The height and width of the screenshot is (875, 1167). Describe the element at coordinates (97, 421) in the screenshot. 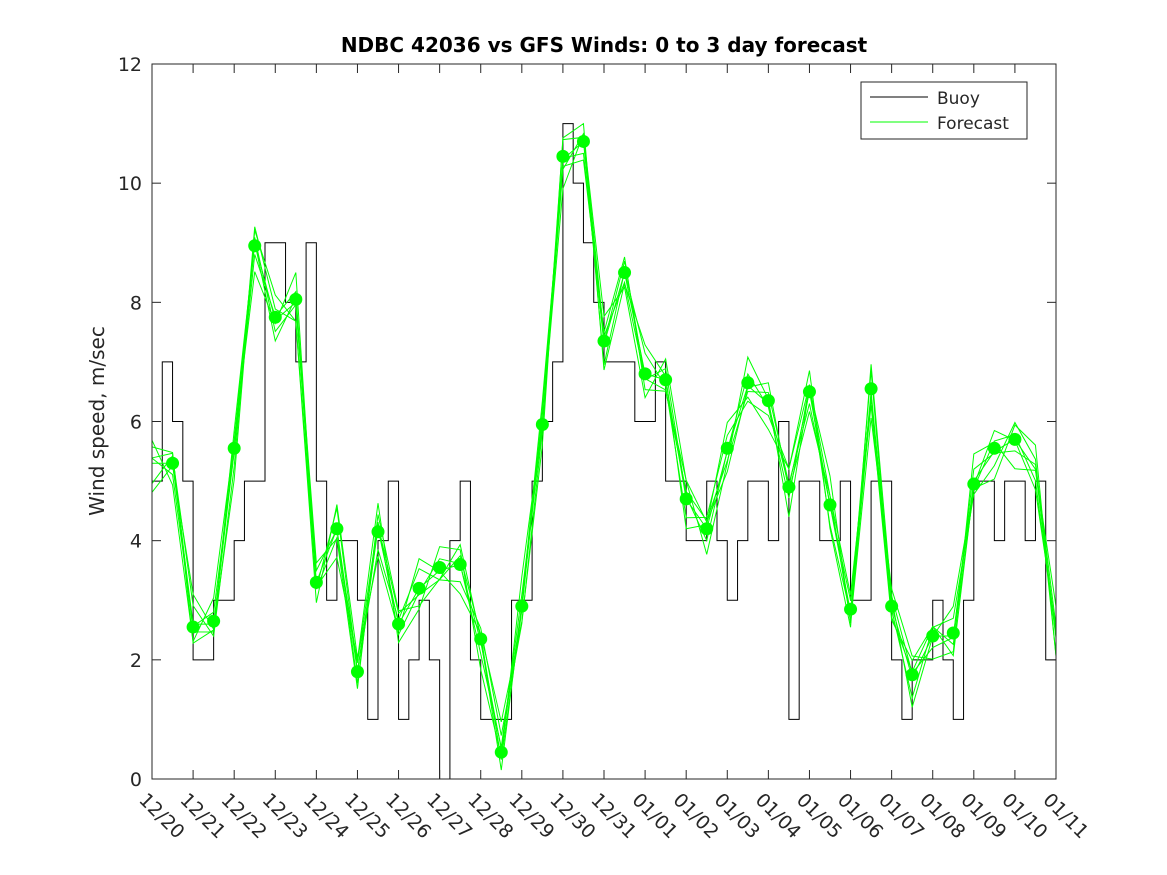

I see `y-axis-label: Wind speed, m/sec` at that location.